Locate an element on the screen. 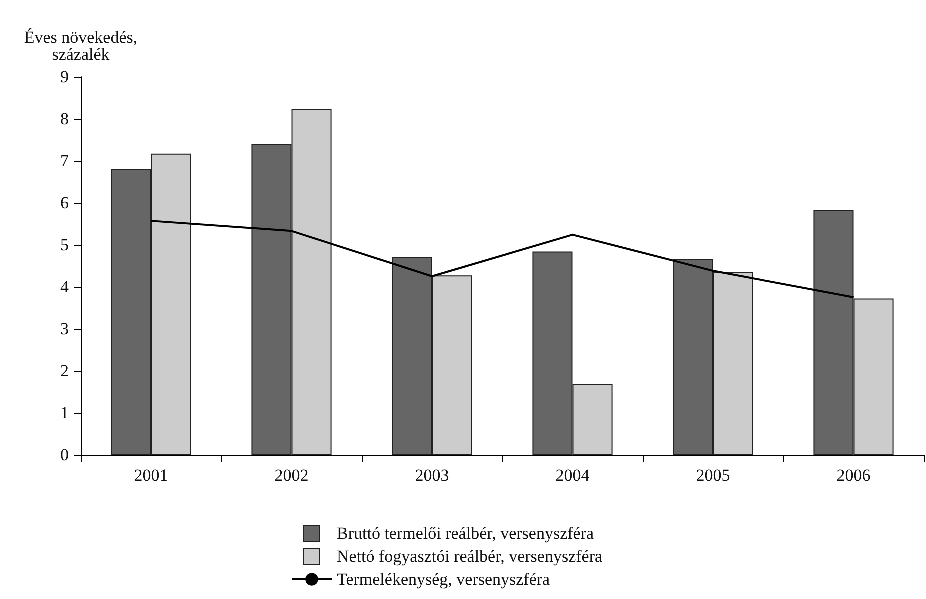 The height and width of the screenshot is (599, 926). y-tick-label: 0 is located at coordinates (64, 455).